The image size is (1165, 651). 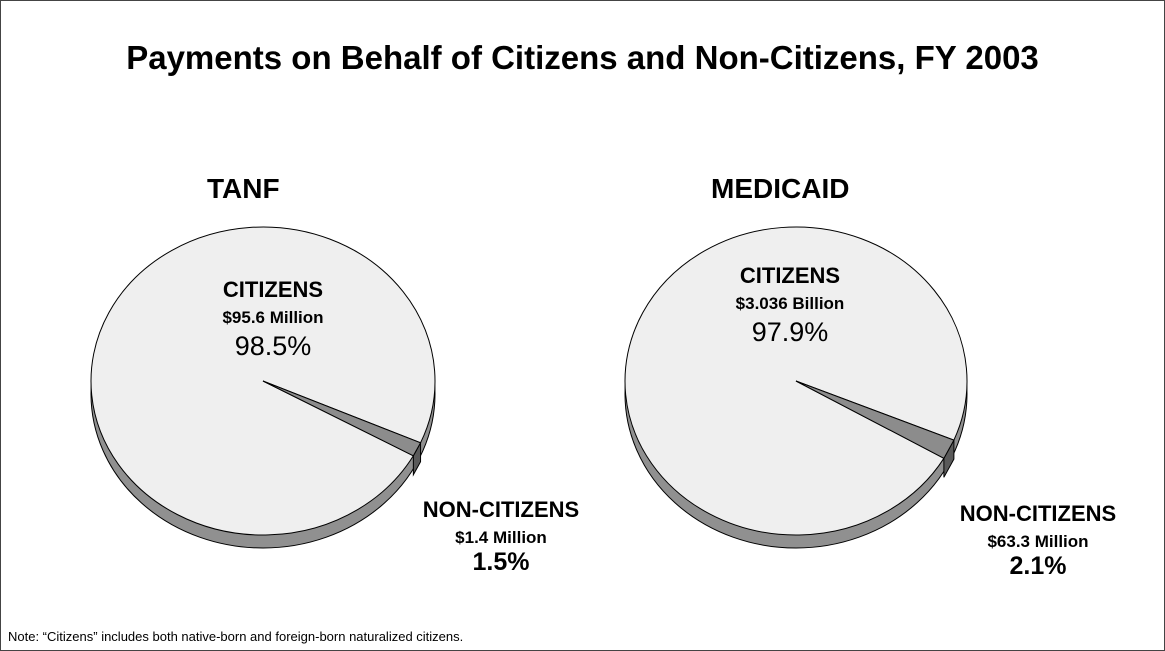 I want to click on medicaid-noncitizens-percent: 2.1%, so click(x=1038, y=566).